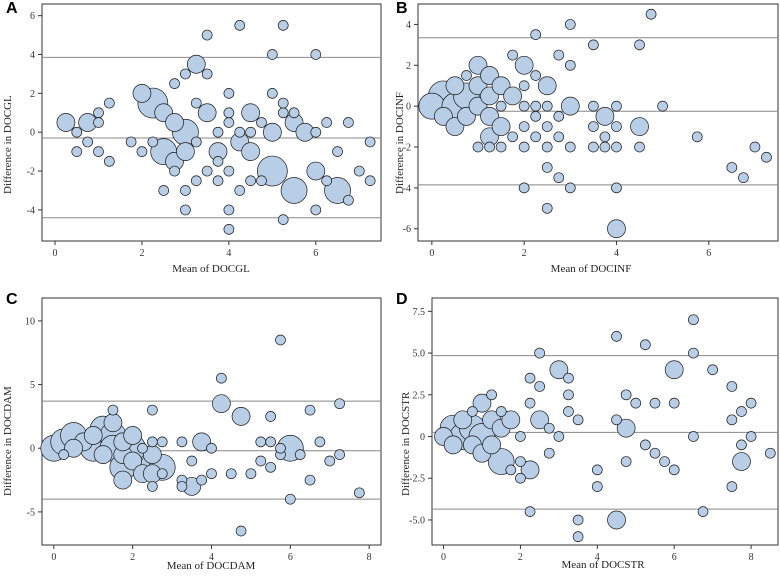 The image size is (780, 581). Describe the element at coordinates (31, 512) in the screenshot. I see `y-tick-label: -5` at that location.